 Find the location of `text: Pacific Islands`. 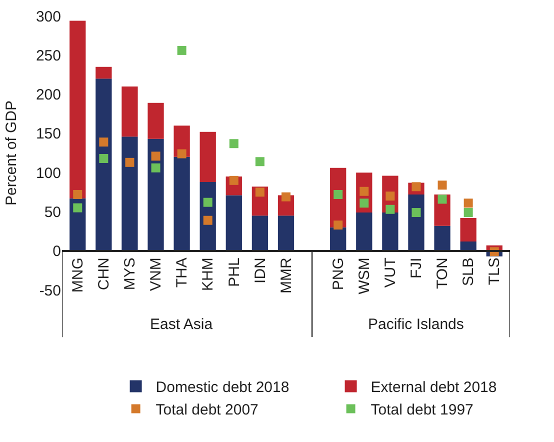

text: Pacific Islands is located at coordinates (416, 324).